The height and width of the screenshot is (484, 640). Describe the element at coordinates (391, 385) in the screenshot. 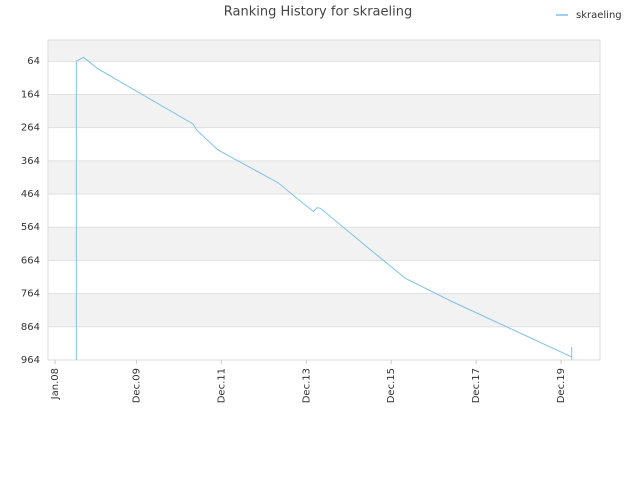

I see `x-tick-label: Dec.15` at that location.